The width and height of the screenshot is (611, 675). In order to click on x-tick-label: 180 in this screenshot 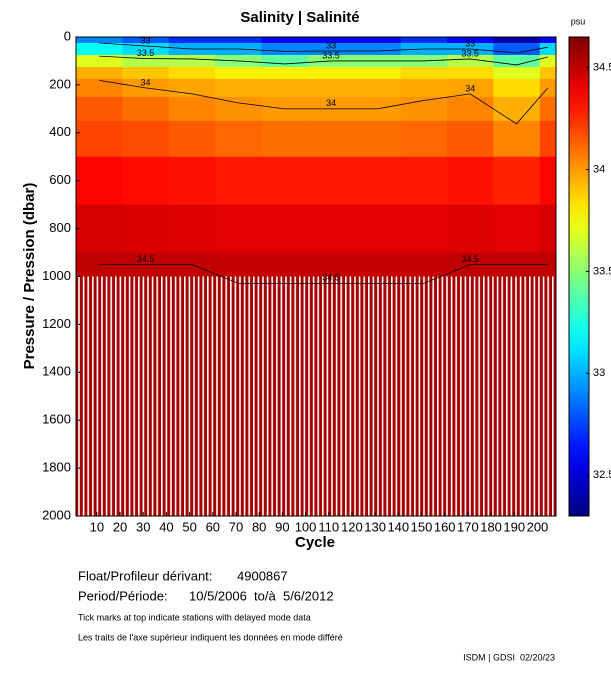, I will do `click(491, 526)`.